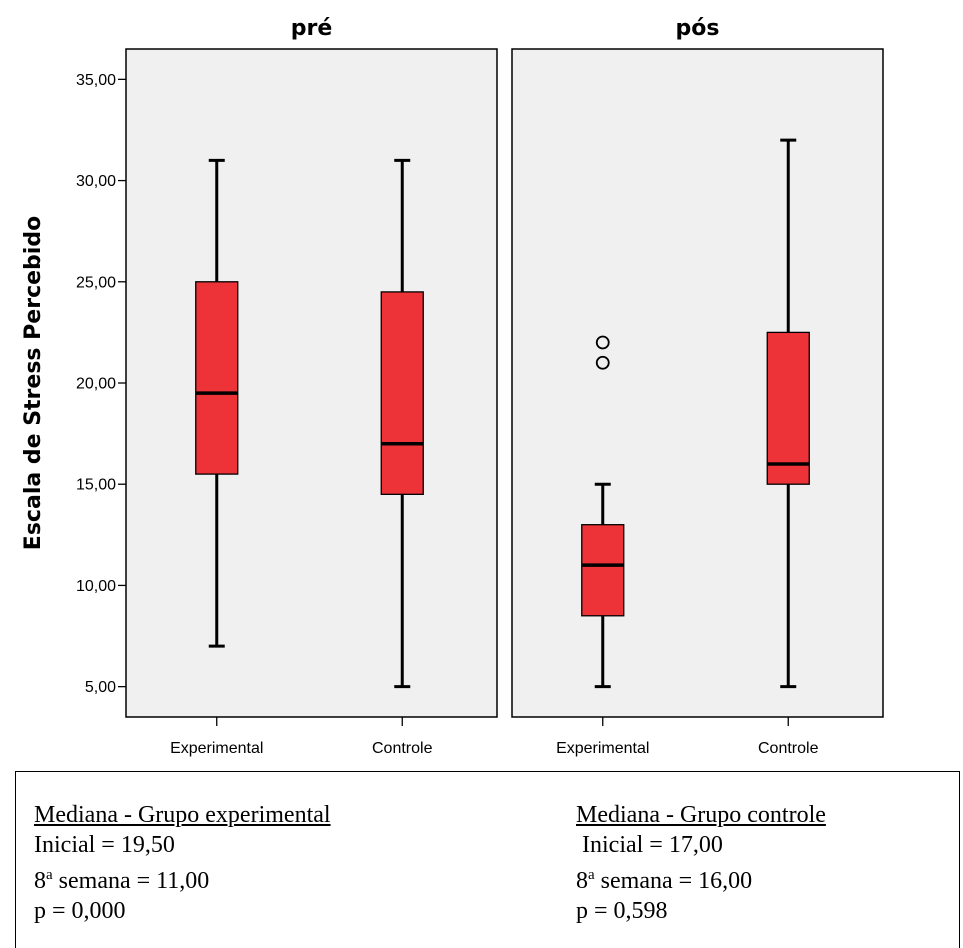 This screenshot has height=948, width=963. I want to click on y-tick-label: 10,00, so click(96, 586).